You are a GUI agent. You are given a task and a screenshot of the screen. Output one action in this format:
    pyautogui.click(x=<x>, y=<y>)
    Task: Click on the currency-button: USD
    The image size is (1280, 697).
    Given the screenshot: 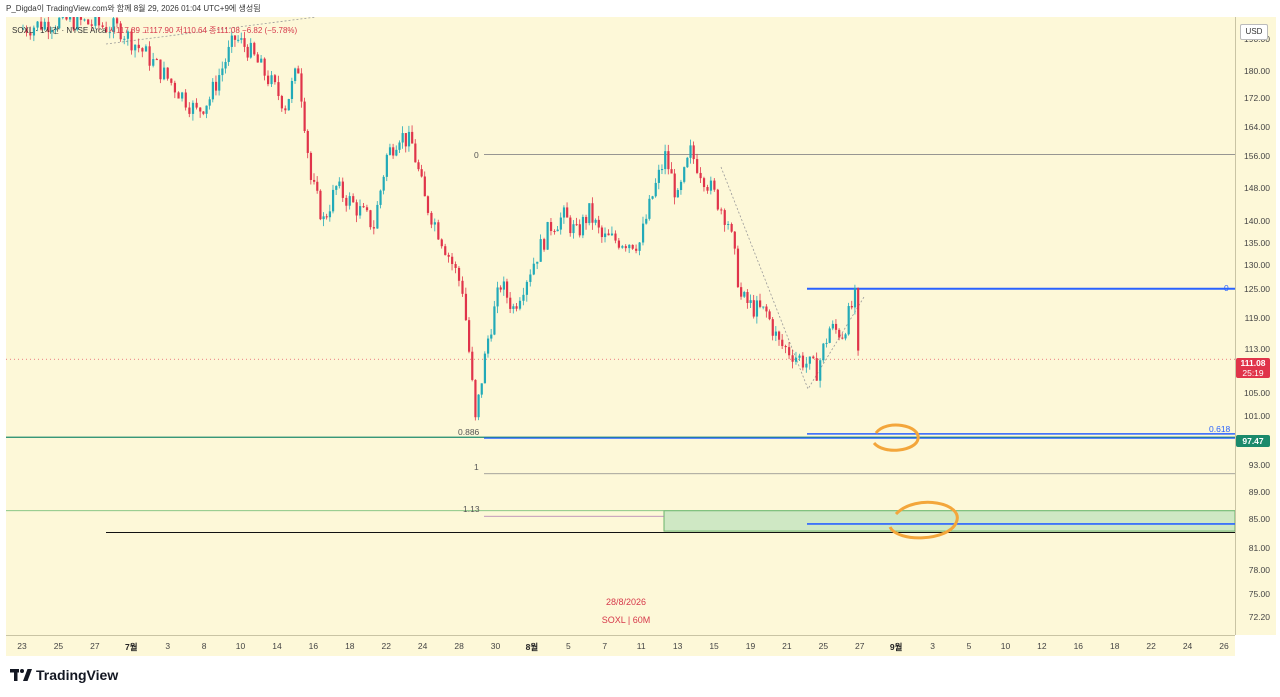 What is the action you would take?
    pyautogui.click(x=1254, y=32)
    